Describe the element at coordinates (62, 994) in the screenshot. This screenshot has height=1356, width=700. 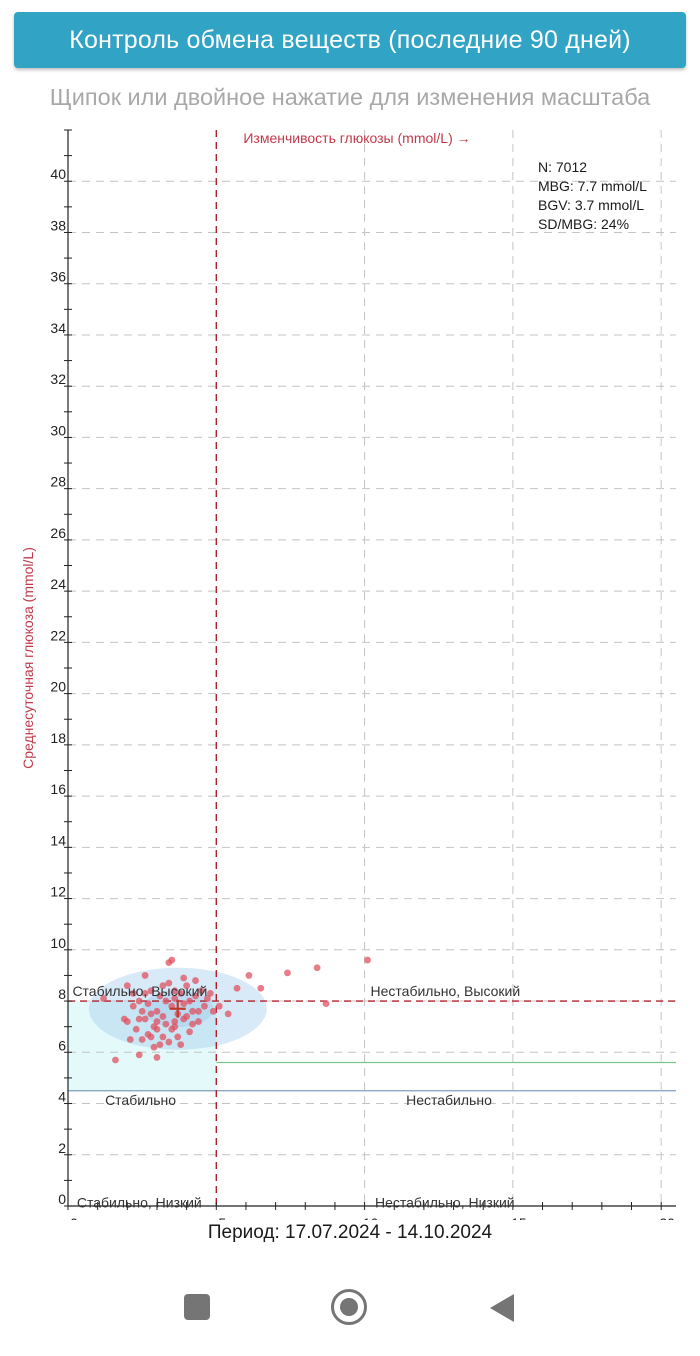
I see `y-tick-label: 8` at that location.